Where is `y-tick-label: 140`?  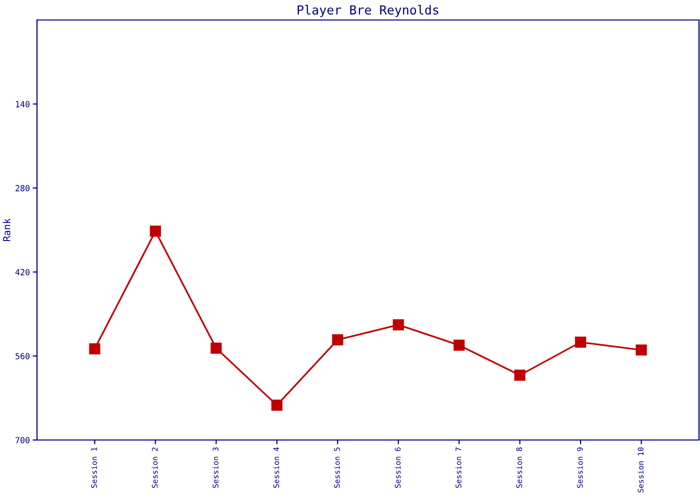
y-tick-label: 140 is located at coordinates (23, 104).